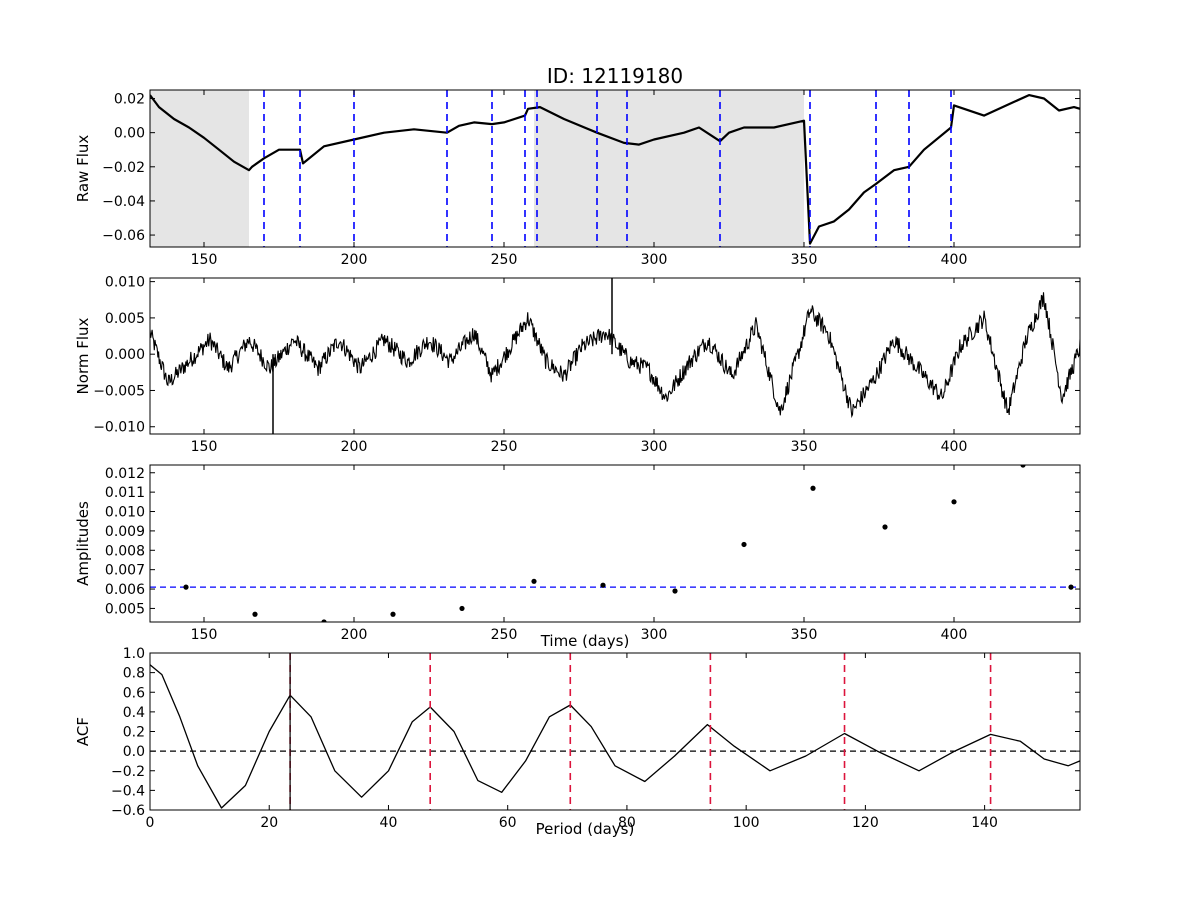  I want to click on y-axis-label: Raw Flux, so click(83, 169).